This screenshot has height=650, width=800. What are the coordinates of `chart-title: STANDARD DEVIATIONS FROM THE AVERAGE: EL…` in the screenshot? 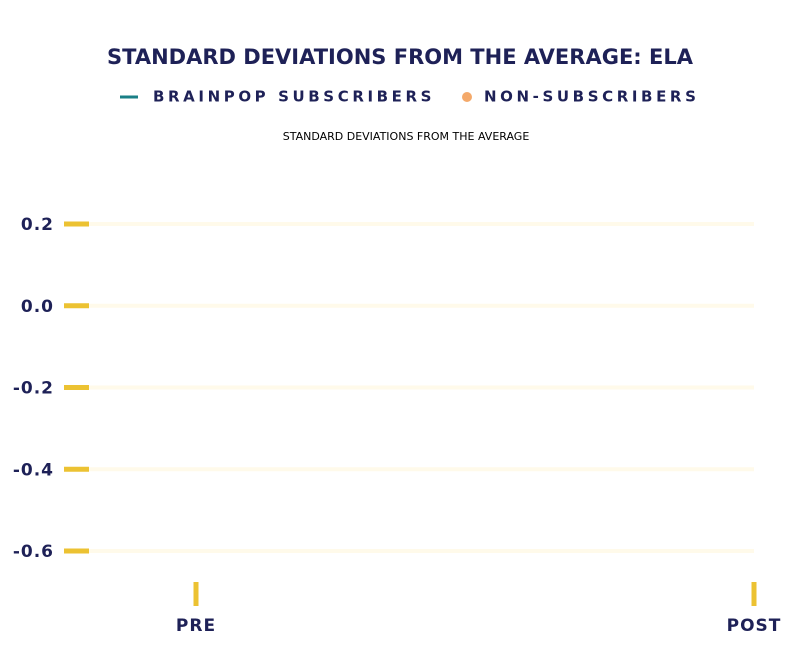 It's located at (400, 57).